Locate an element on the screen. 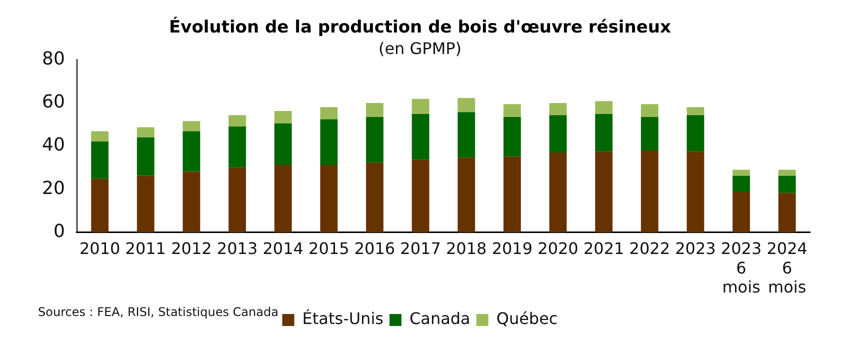 Image resolution: width=848 pixels, height=338 pixels. y-tick-label: 80 is located at coordinates (53, 59).